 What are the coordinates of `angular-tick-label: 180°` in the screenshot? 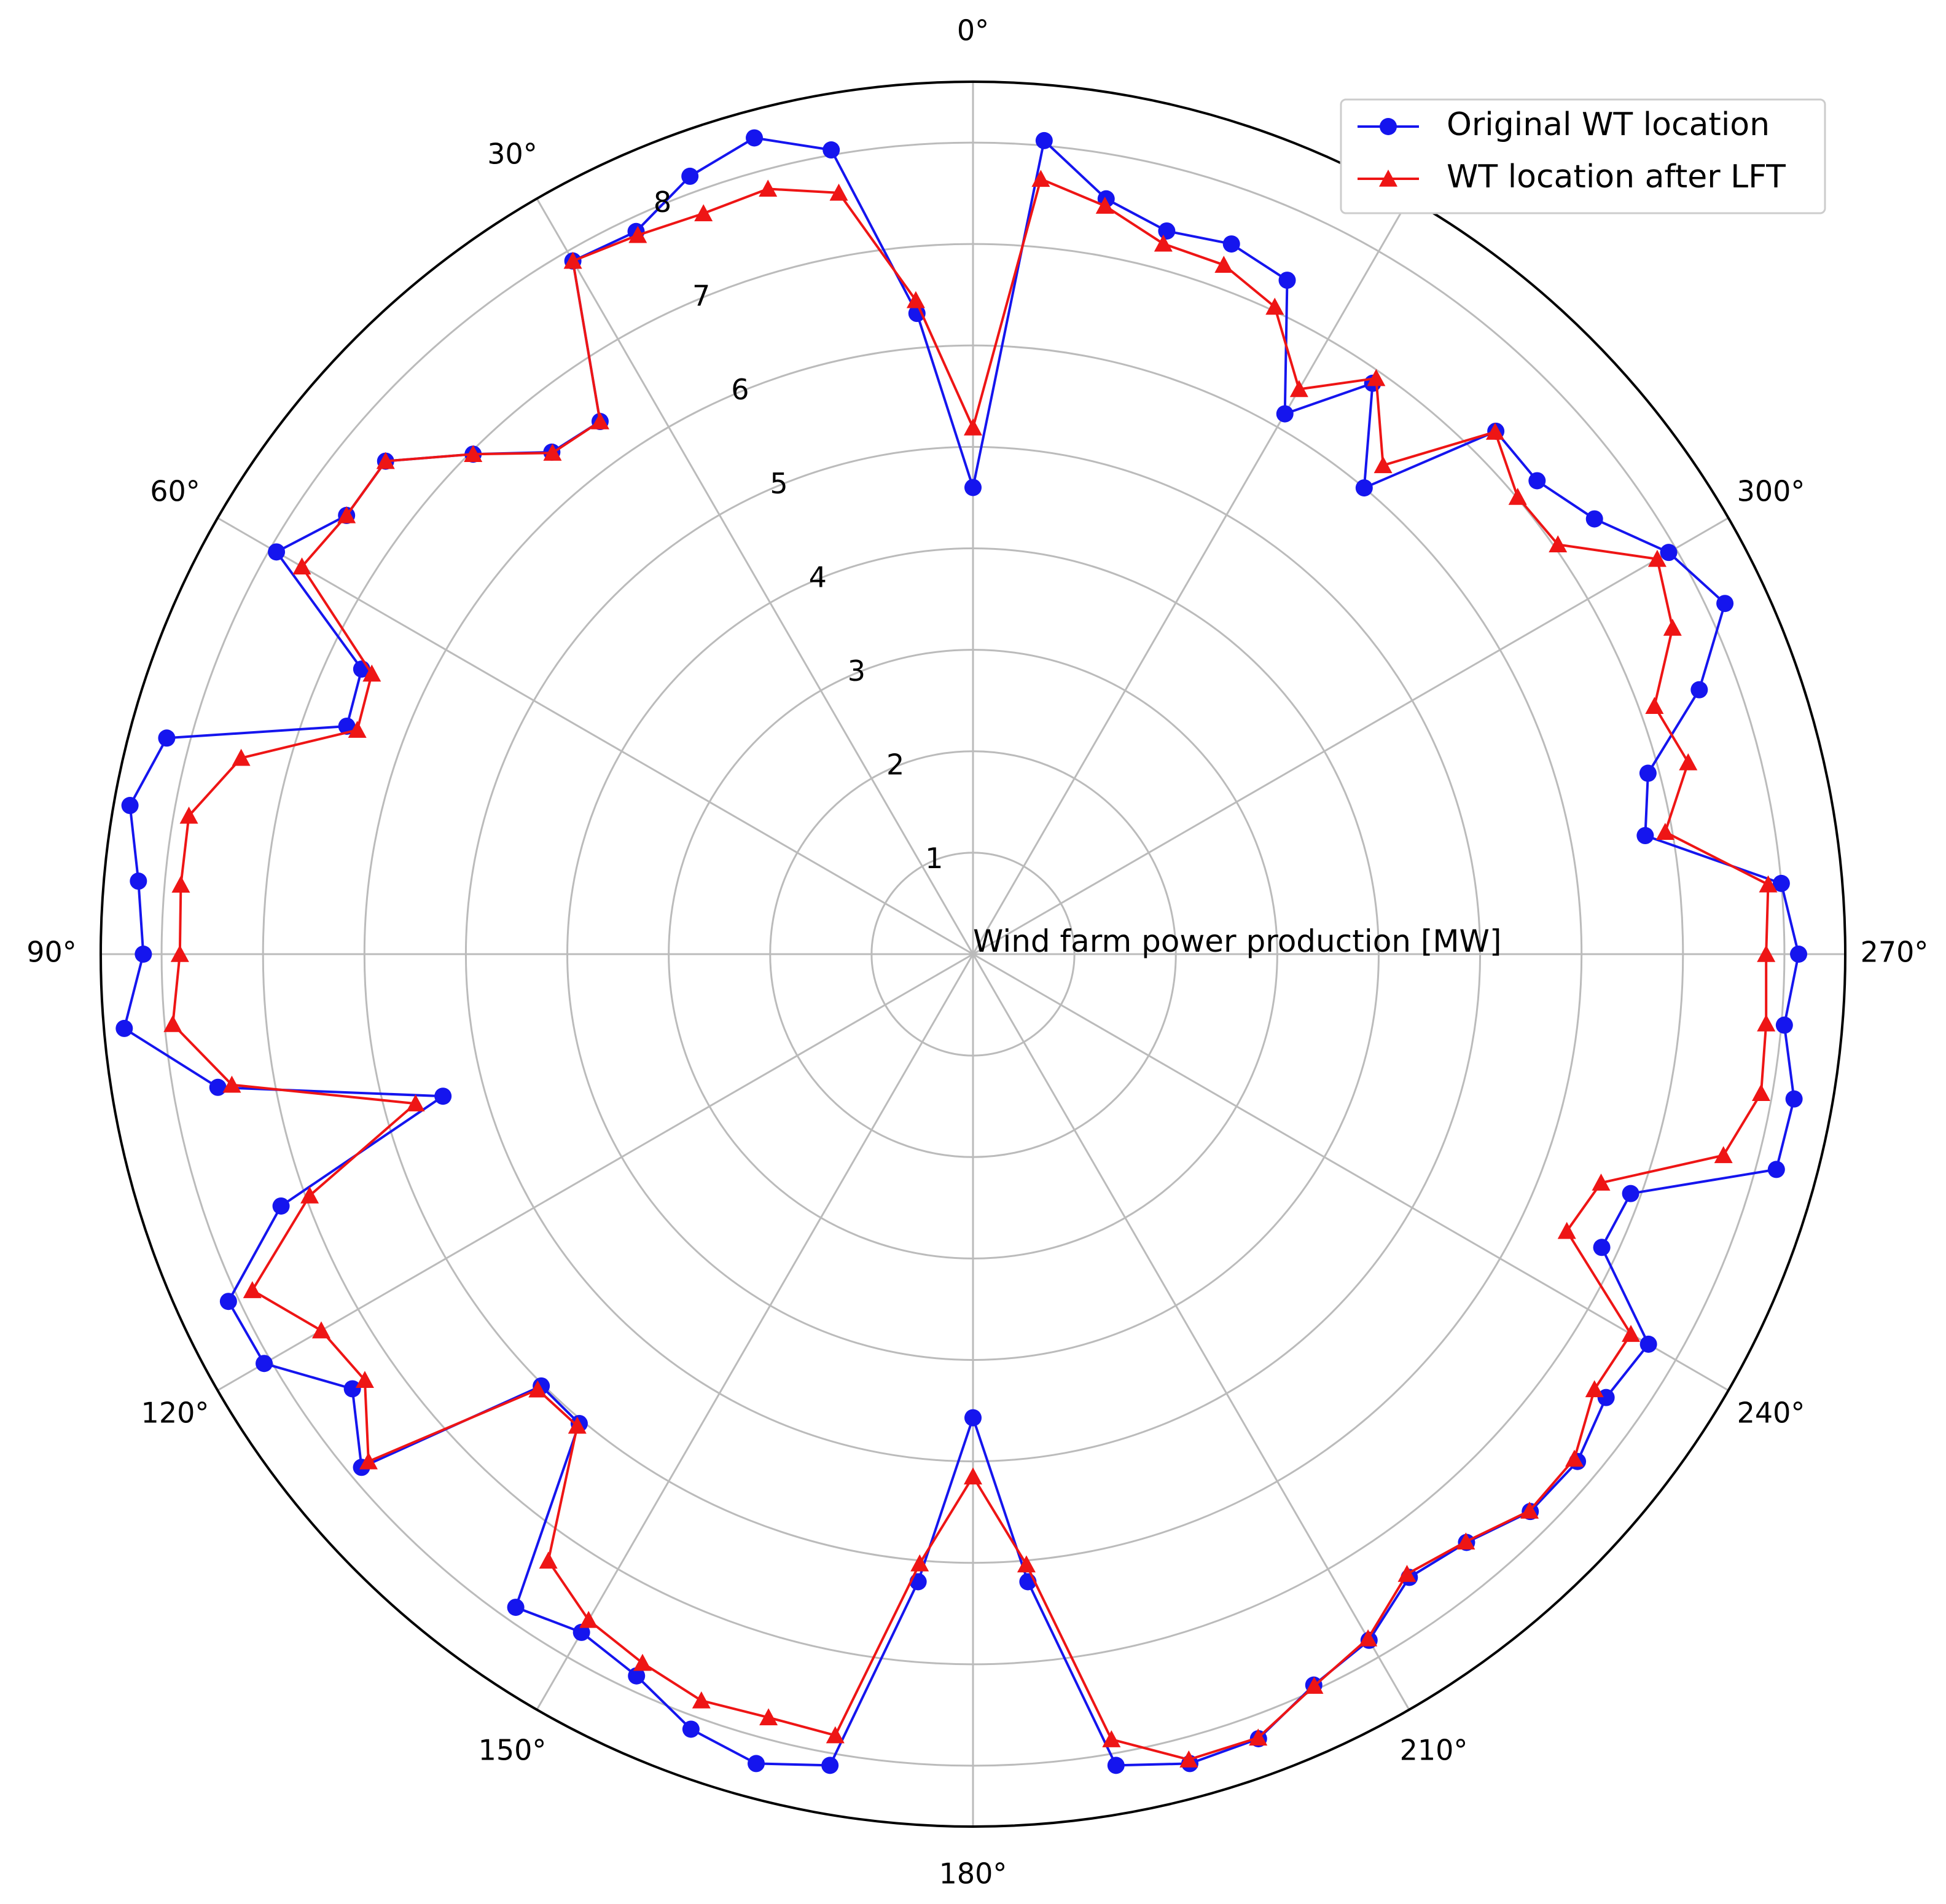 It's located at (973, 1874).